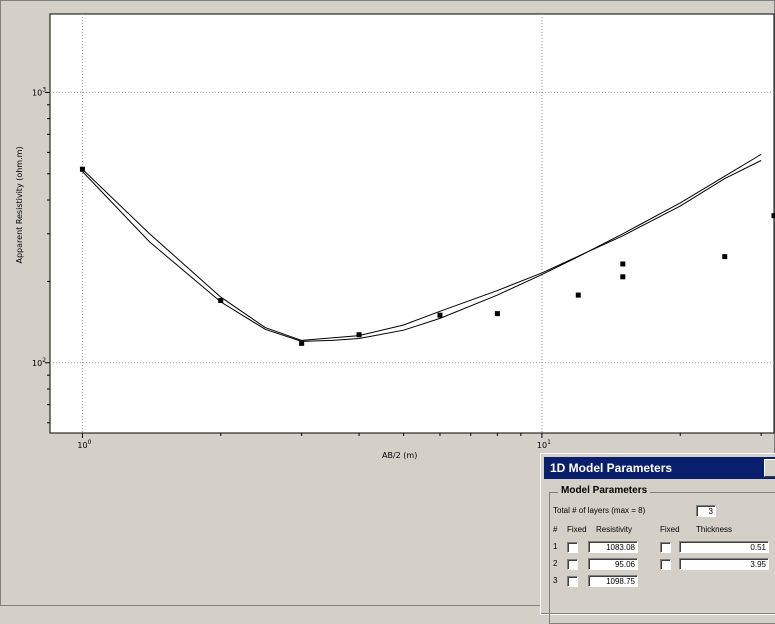 The height and width of the screenshot is (624, 775). Describe the element at coordinates (577, 529) in the screenshot. I see `col-fixed-header: Fixed` at that location.